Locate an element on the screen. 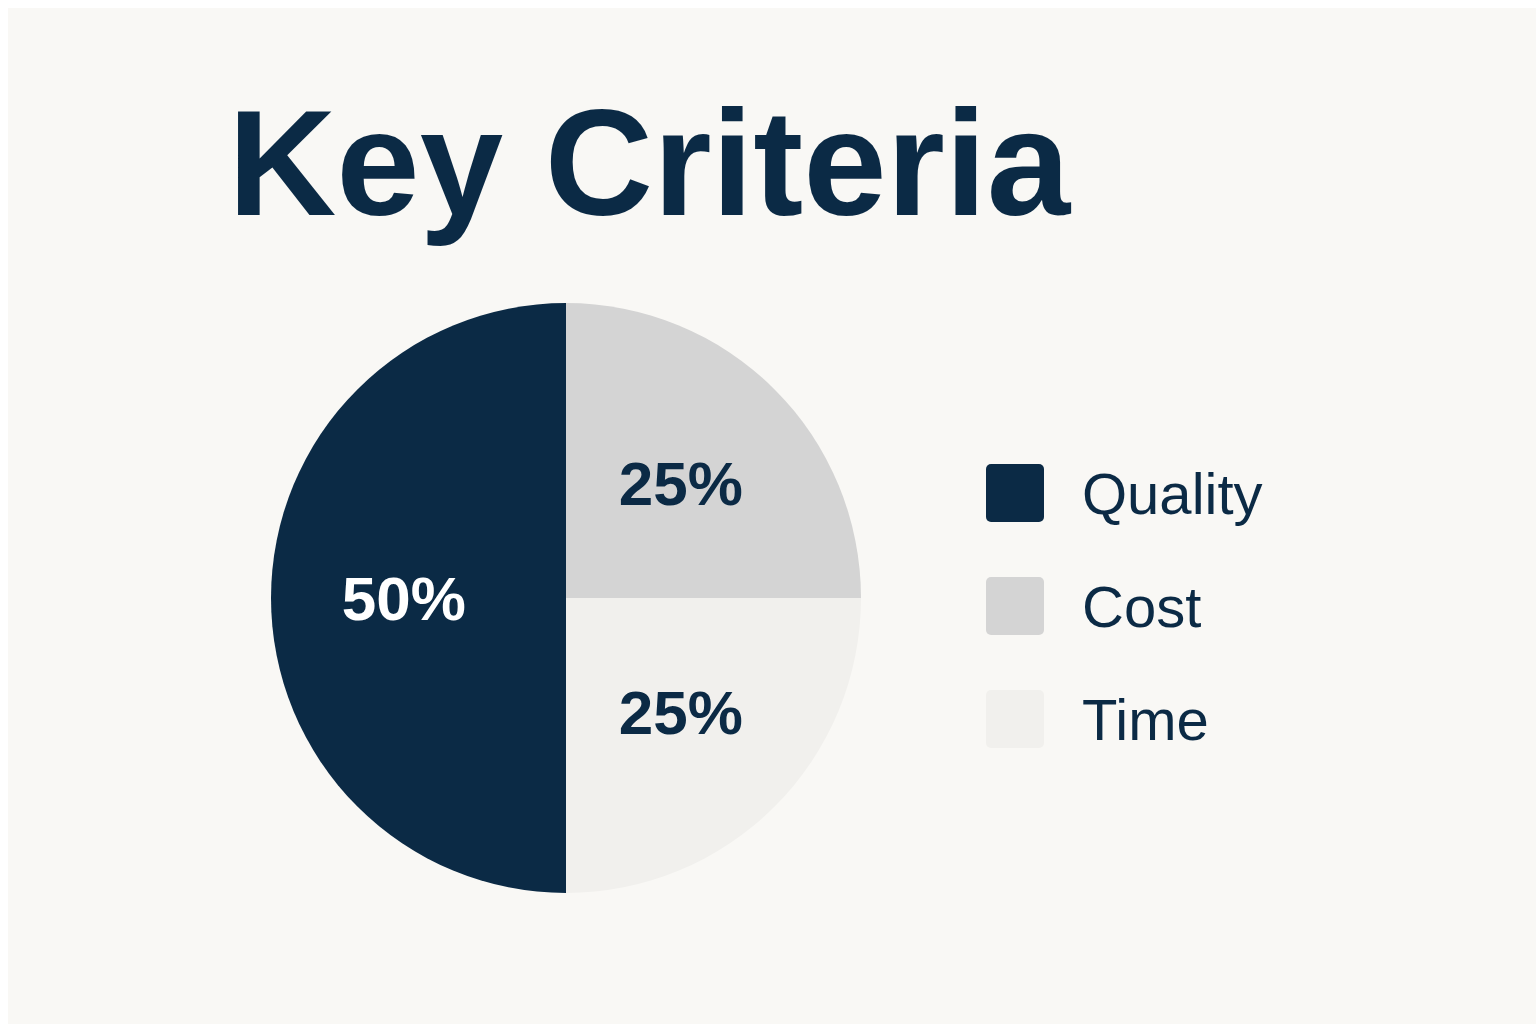 This screenshot has width=1536, height=1024. legend-label: Quality is located at coordinates (1172, 493).